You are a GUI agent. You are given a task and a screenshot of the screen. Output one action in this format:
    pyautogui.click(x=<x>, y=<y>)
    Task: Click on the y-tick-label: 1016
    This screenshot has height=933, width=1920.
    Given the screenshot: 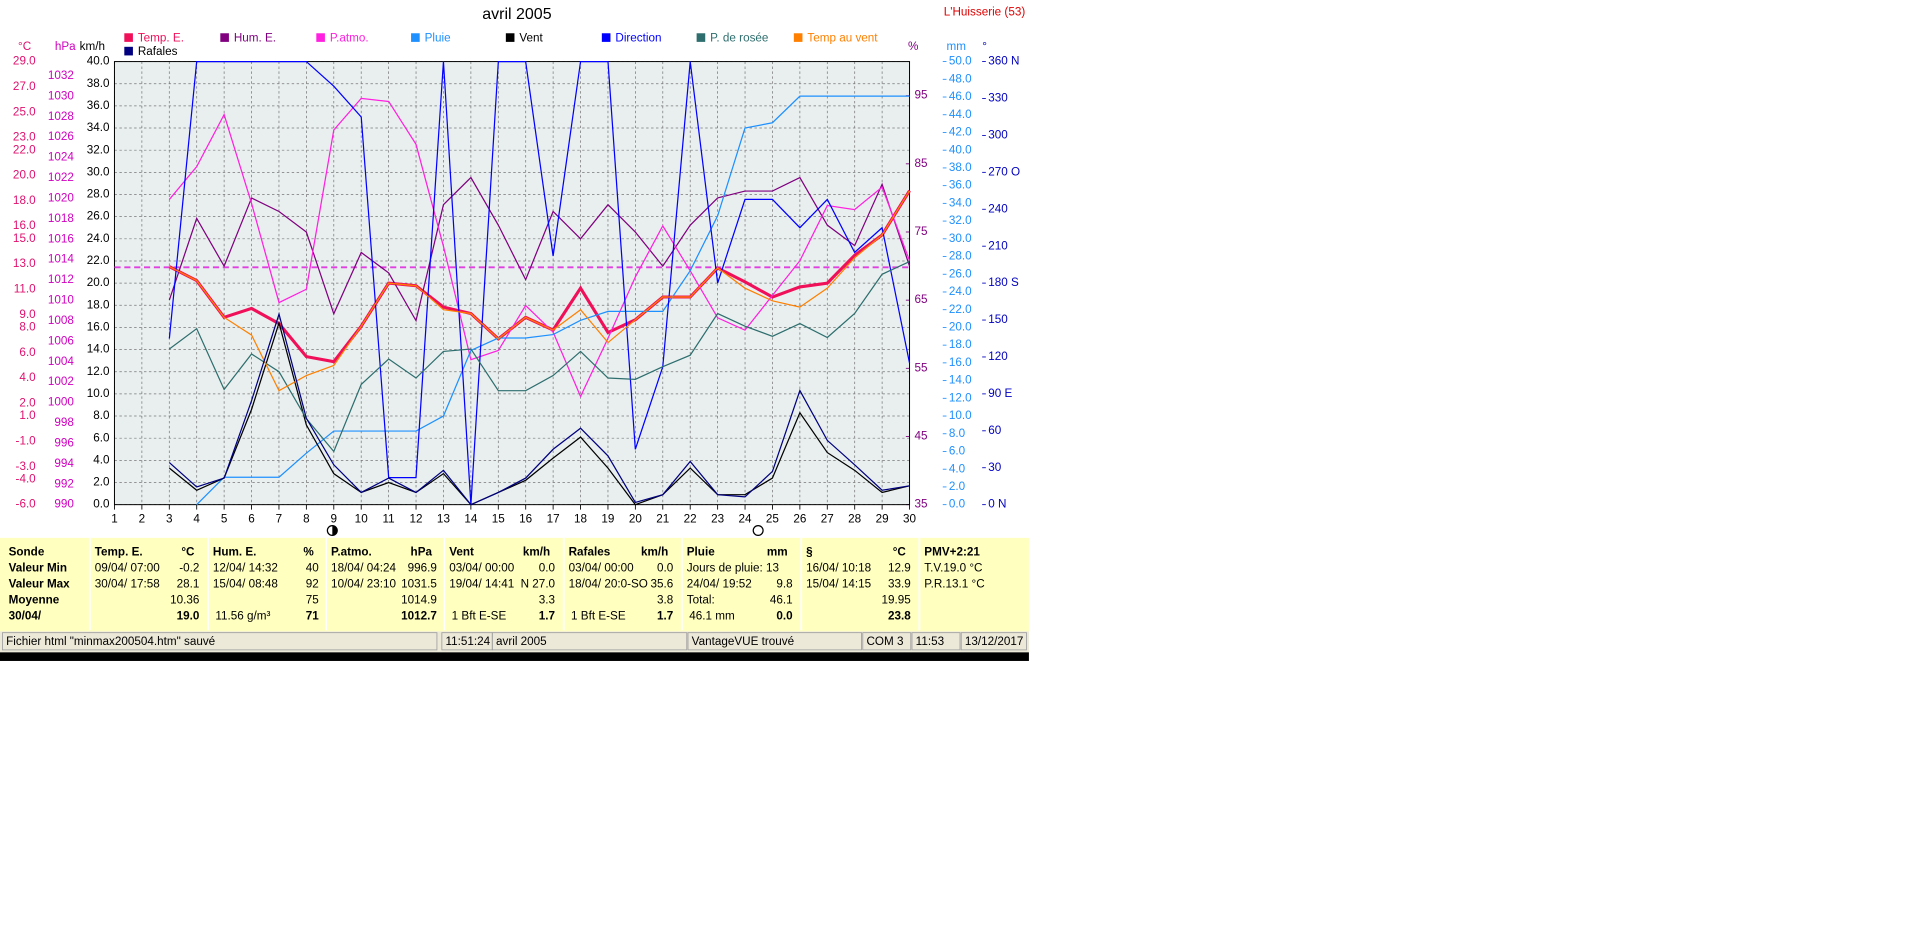 What is the action you would take?
    pyautogui.click(x=61, y=238)
    